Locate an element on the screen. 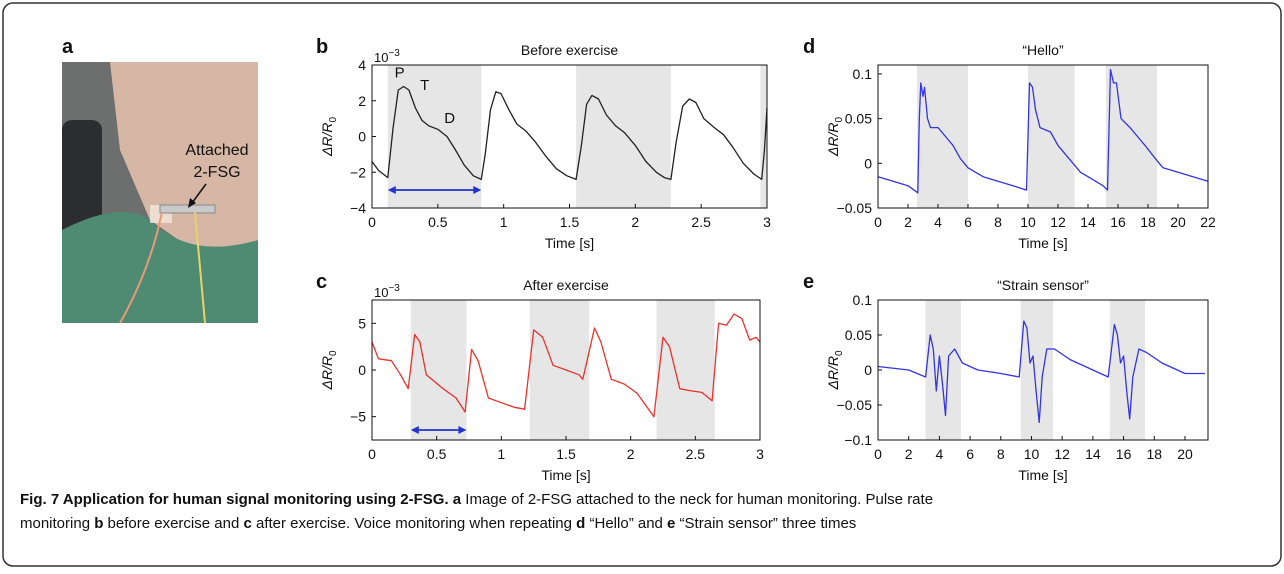  x-tick-label: 16 is located at coordinates (1124, 454).